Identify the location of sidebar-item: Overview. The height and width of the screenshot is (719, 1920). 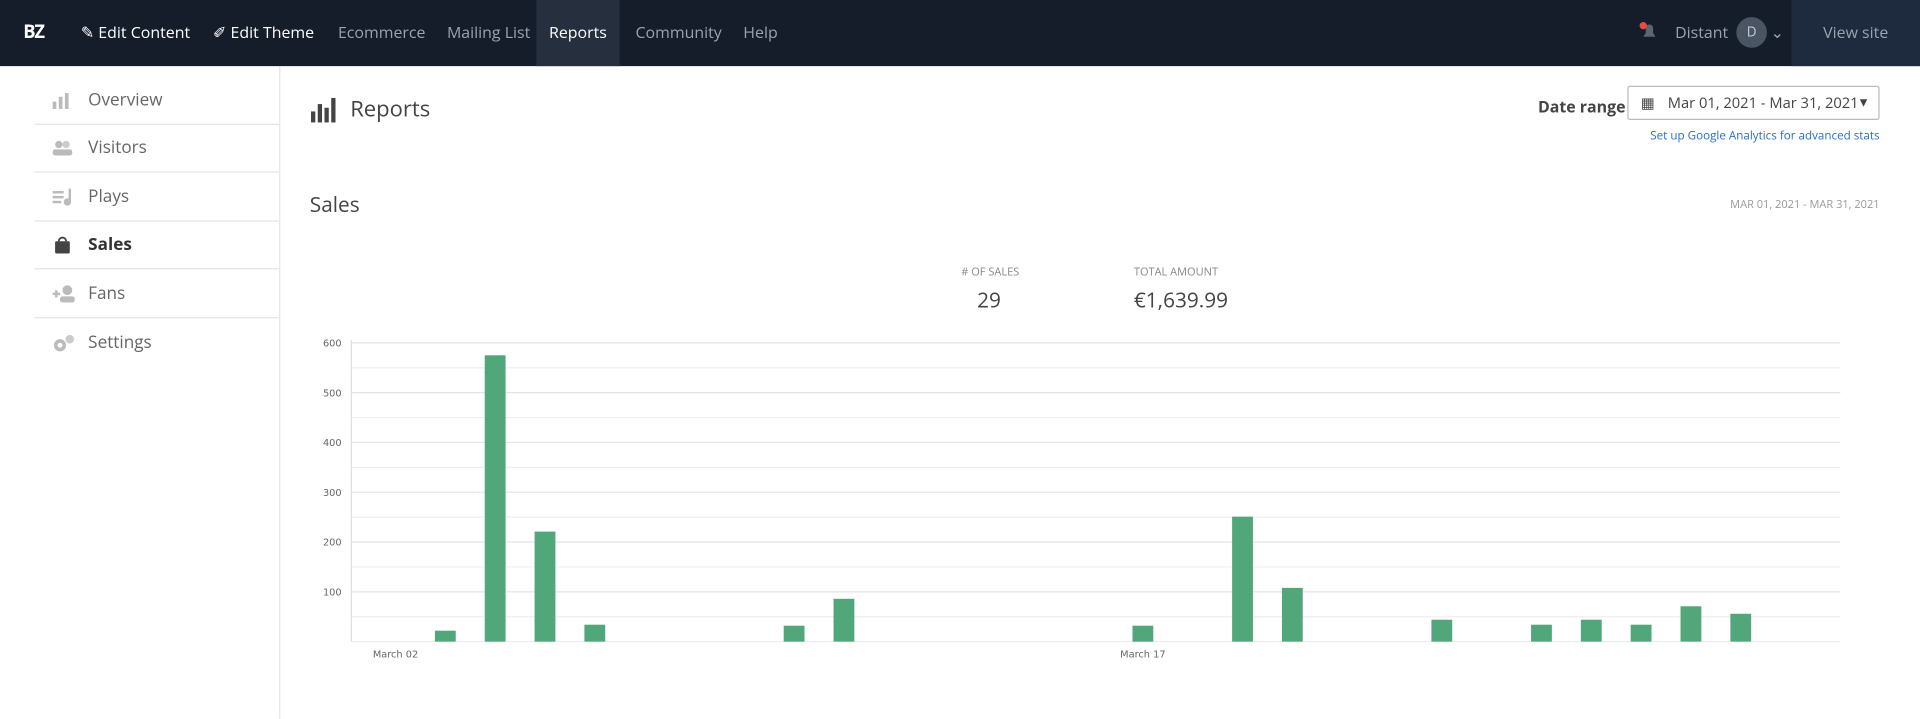
(157, 100).